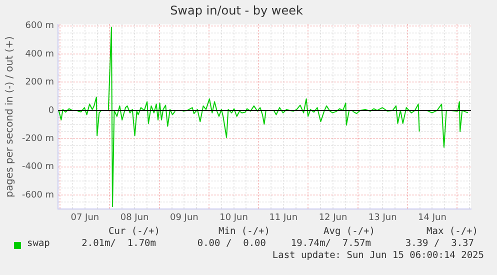  Describe the element at coordinates (85, 217) in the screenshot. I see `x-tick-label: 07 Jun` at that location.